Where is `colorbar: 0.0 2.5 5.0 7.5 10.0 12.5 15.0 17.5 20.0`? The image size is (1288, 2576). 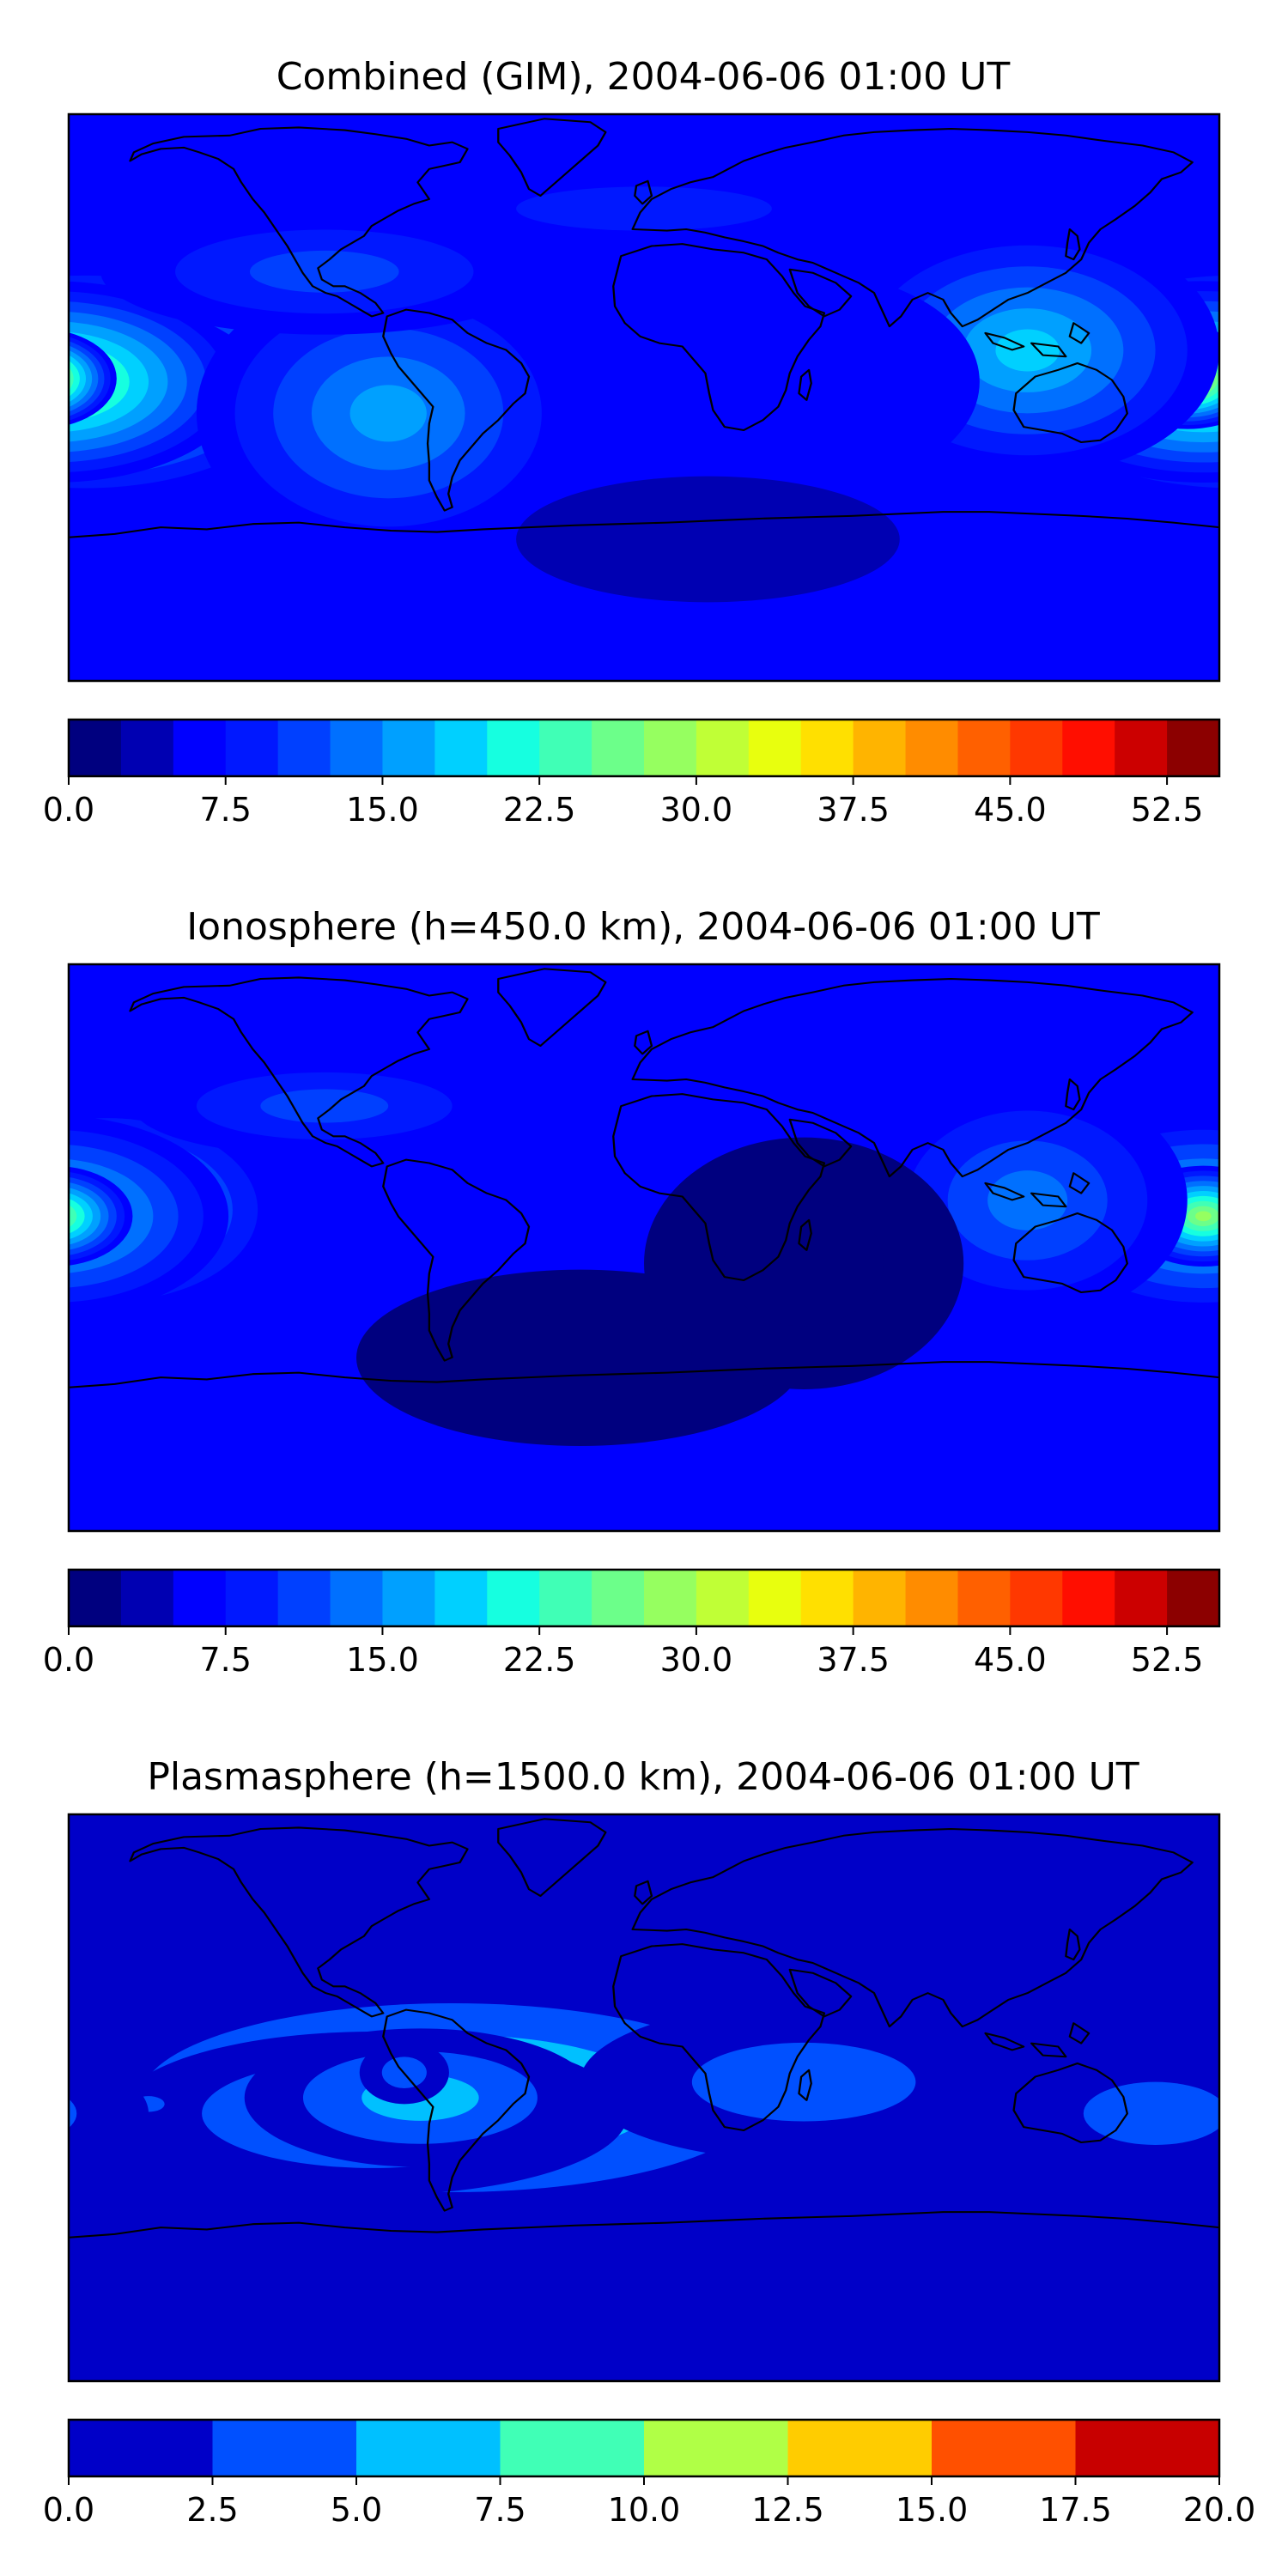
colorbar: 0.0 2.5 5.0 7.5 10.0 12.5 15.0 17.5 20.0 is located at coordinates (649, 2473).